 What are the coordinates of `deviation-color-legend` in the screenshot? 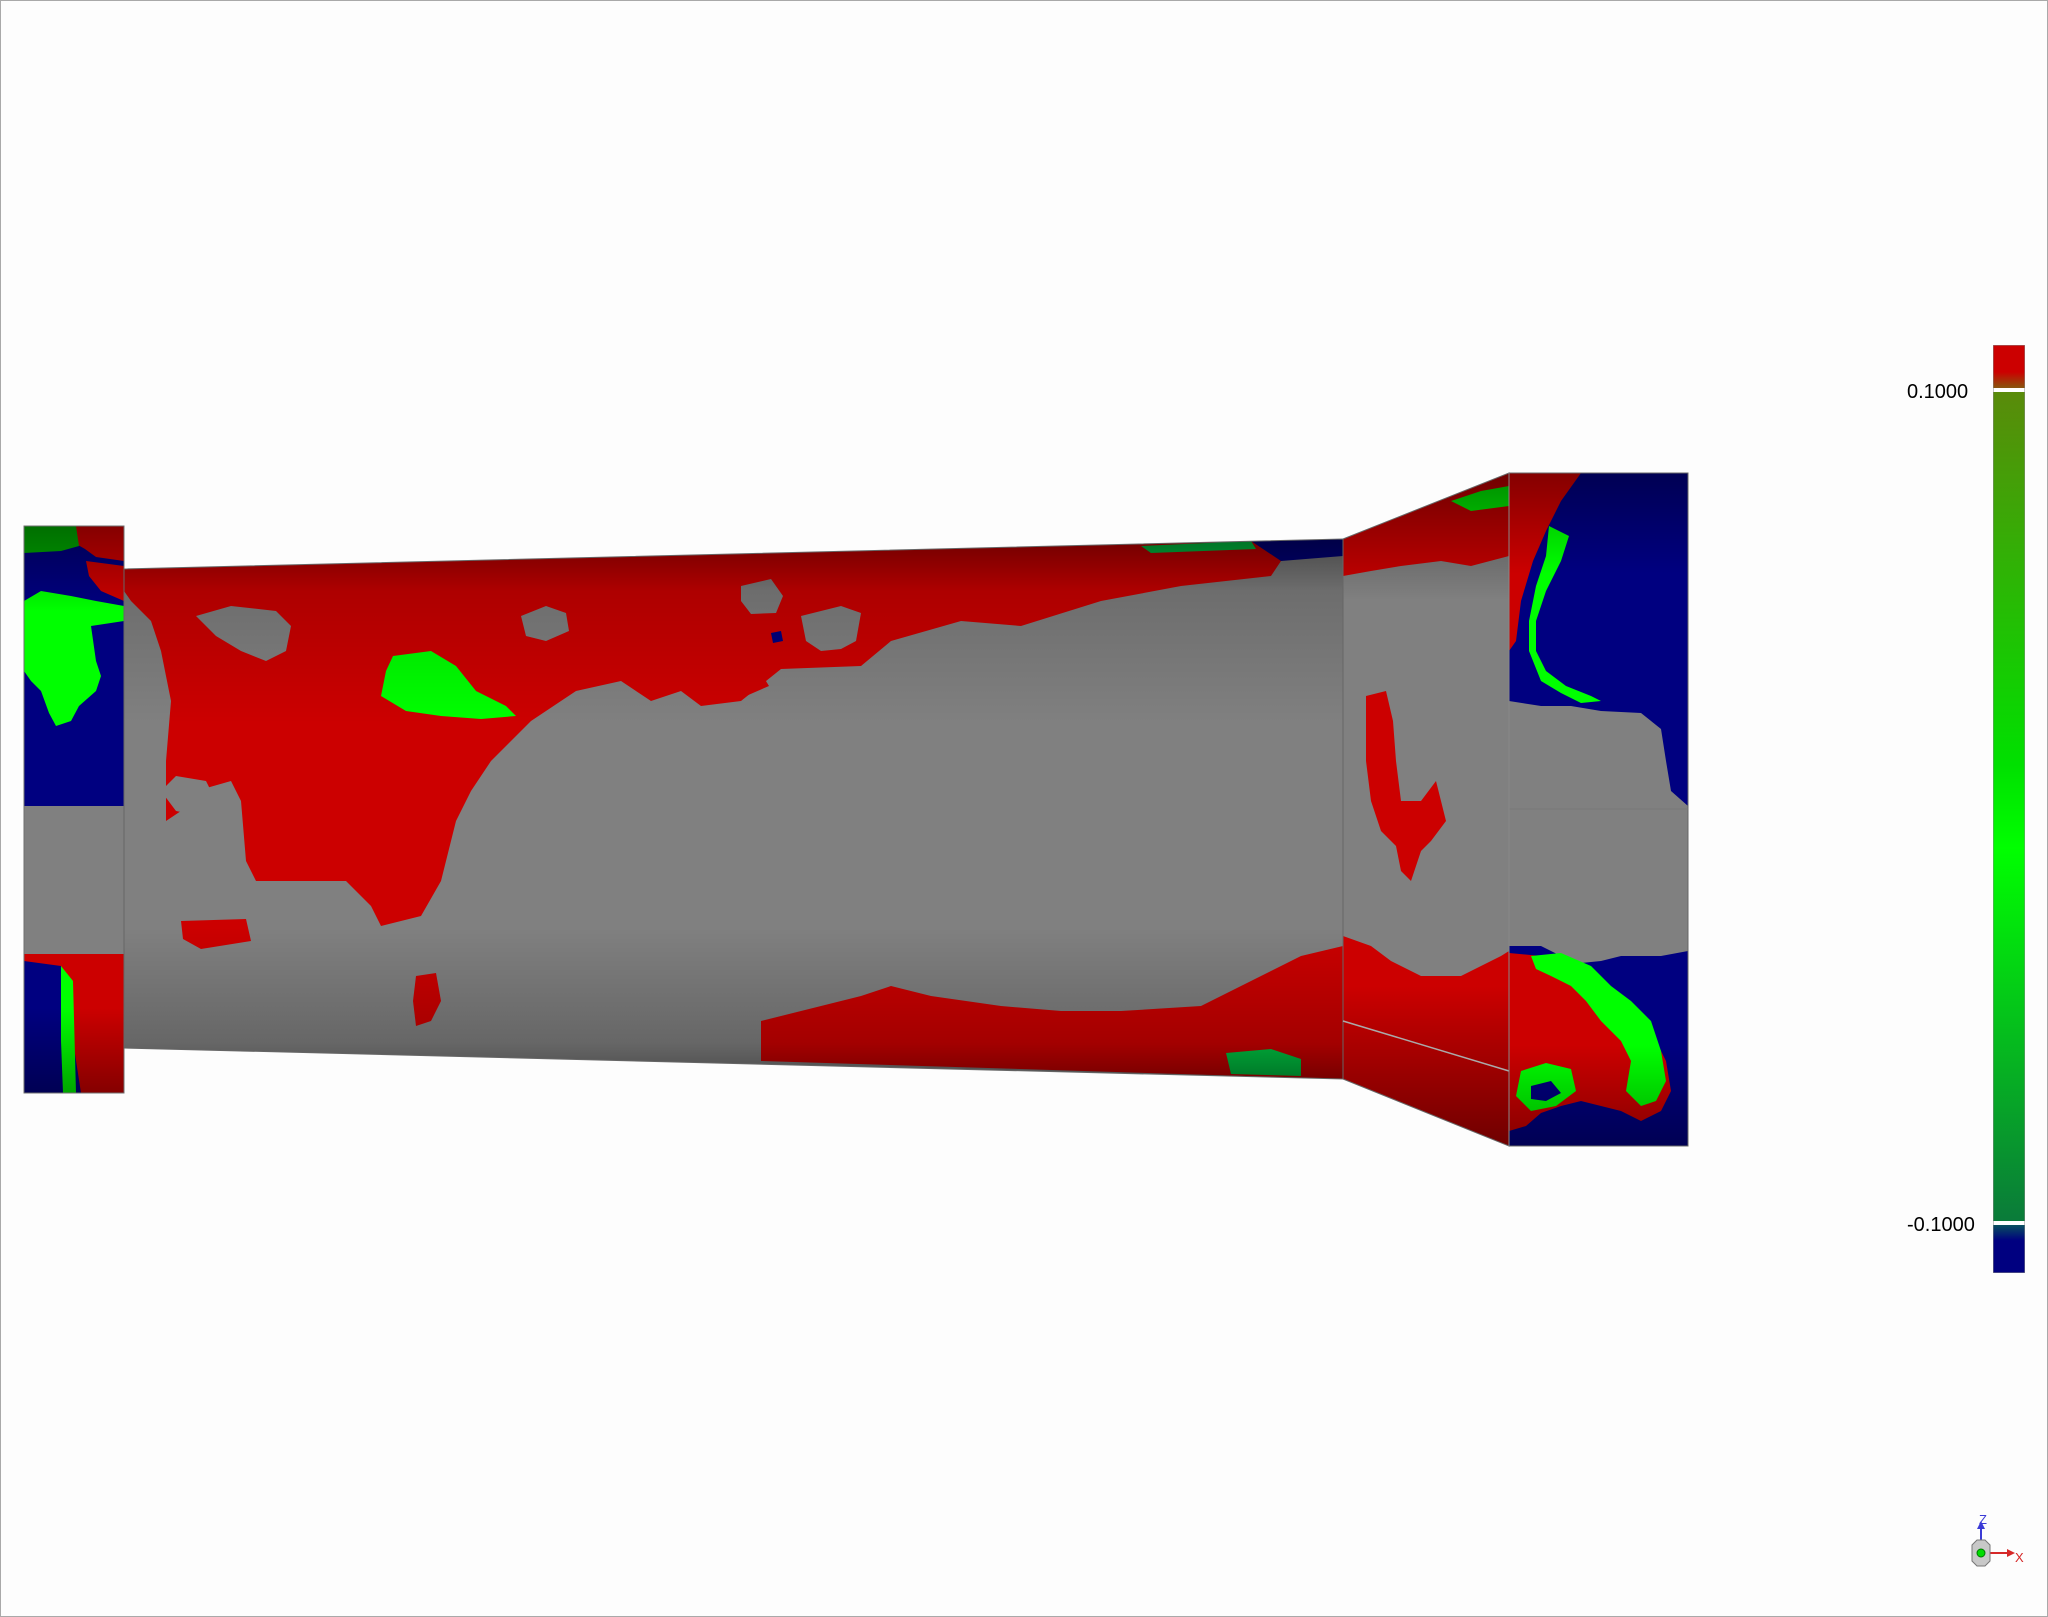 It's located at (2009, 809).